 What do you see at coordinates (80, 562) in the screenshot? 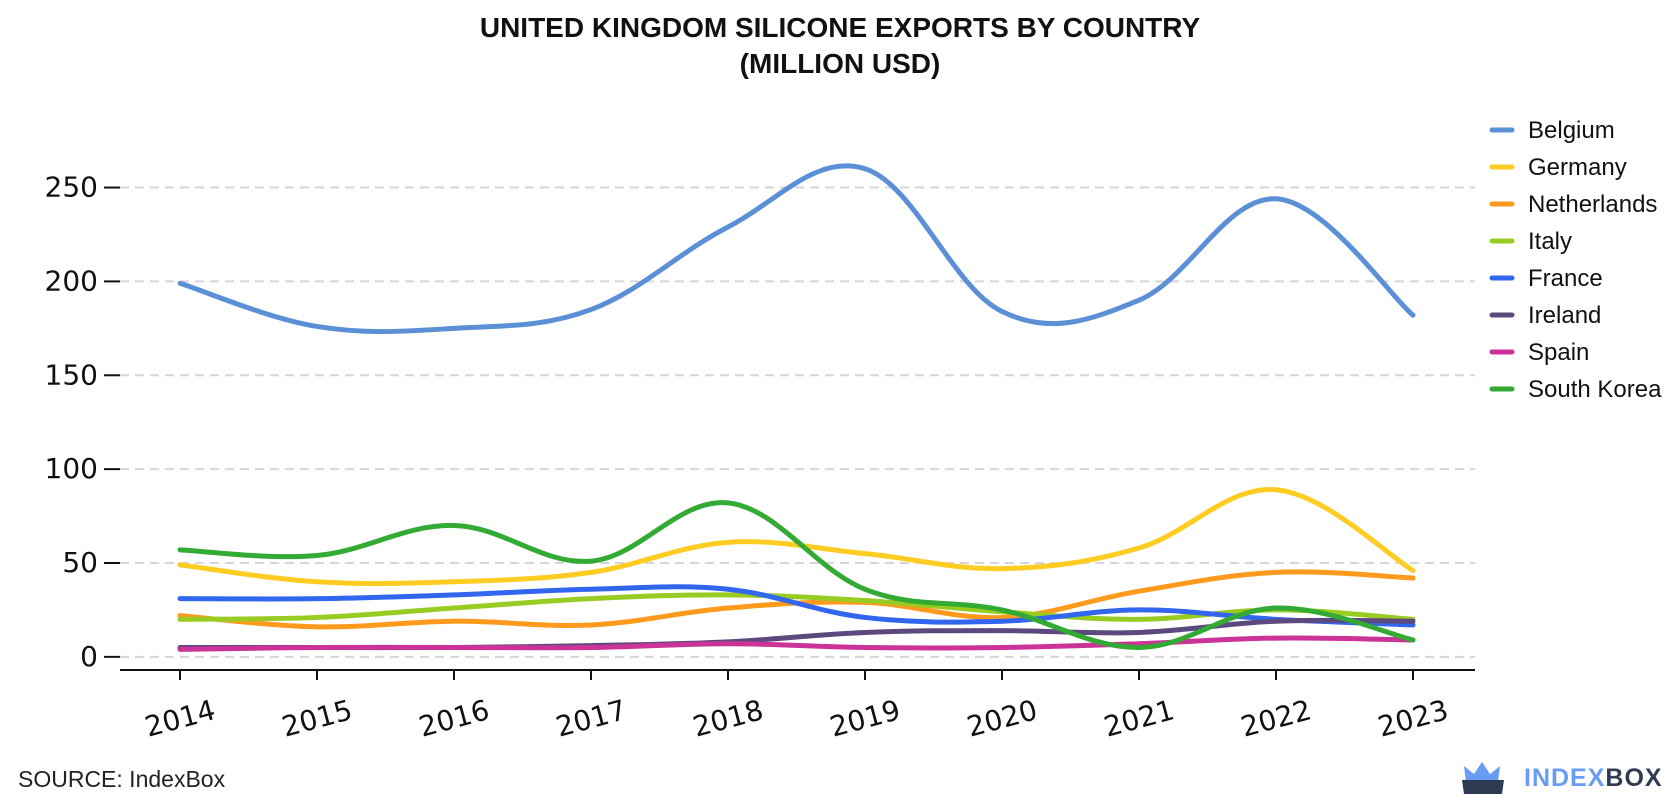
I see `y-tick-label: 50` at bounding box center [80, 562].